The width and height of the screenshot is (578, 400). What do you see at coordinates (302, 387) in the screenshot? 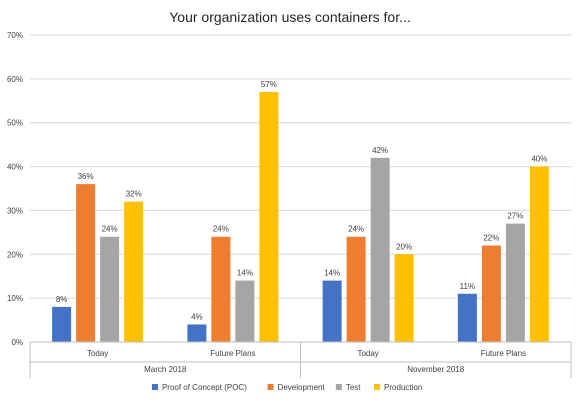
I see `legend-label: Development` at bounding box center [302, 387].